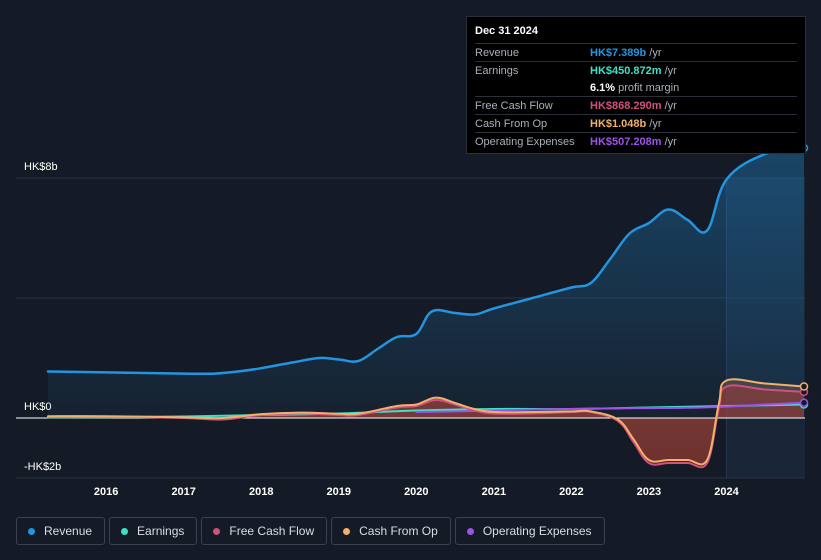  What do you see at coordinates (618, 123) in the screenshot?
I see `tooltip-row-value: HK$1.048b` at bounding box center [618, 123].